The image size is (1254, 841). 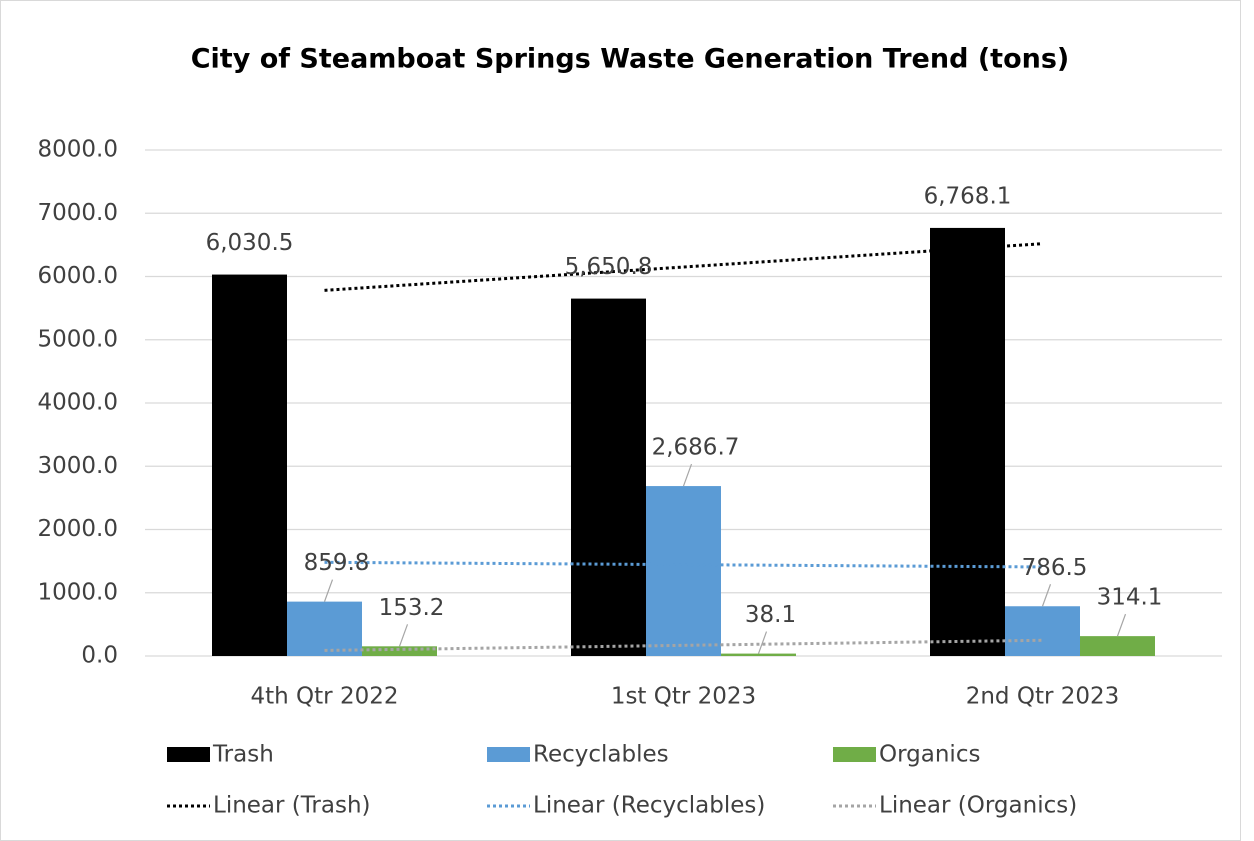 What do you see at coordinates (337, 563) in the screenshot?
I see `data-label: 859.8` at bounding box center [337, 563].